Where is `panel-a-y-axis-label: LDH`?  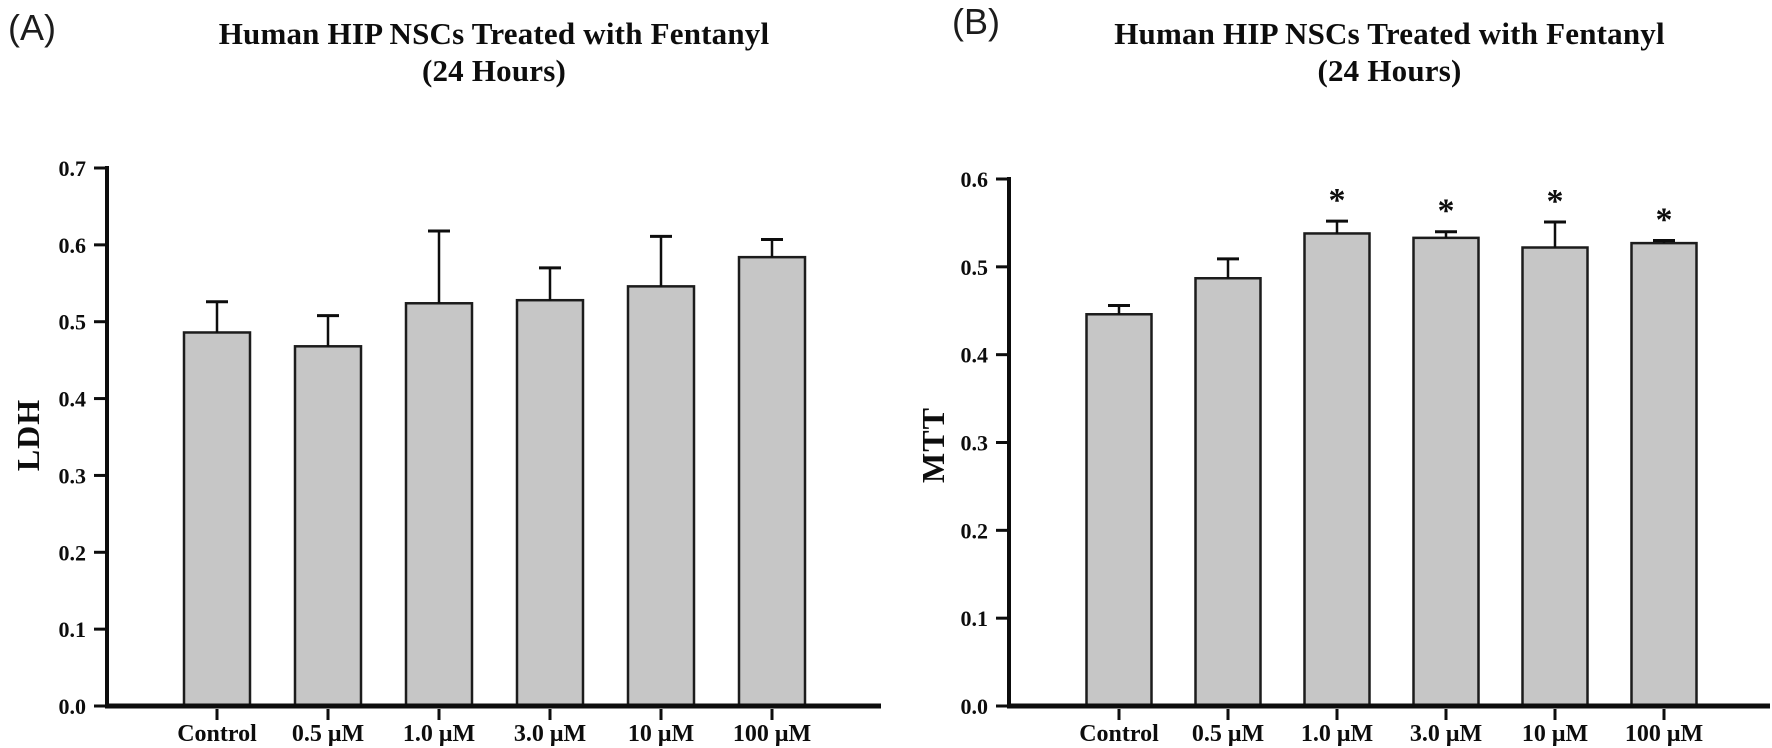 panel-a-y-axis-label: LDH is located at coordinates (28, 435).